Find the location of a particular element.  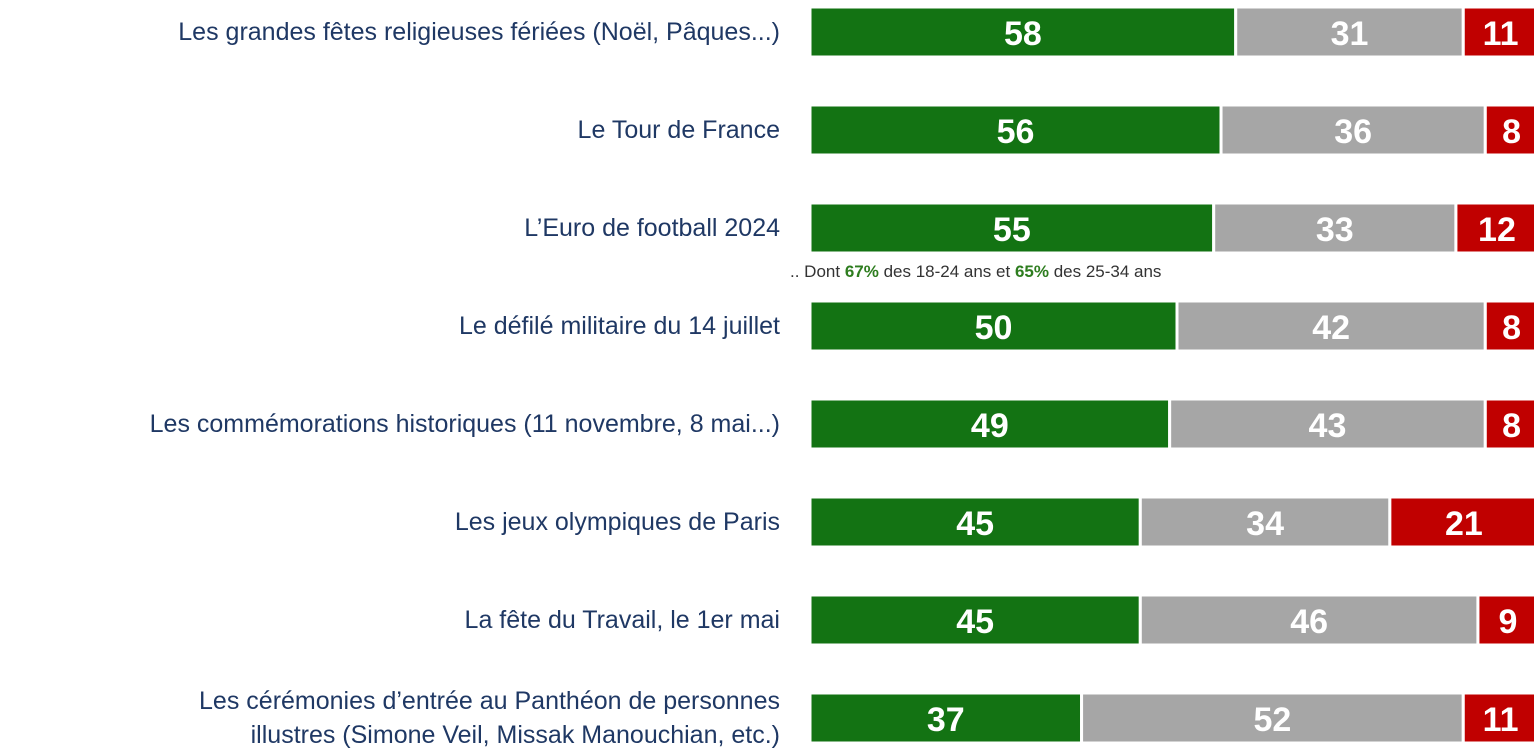

category-label: Le défilé militaire du 14 juillet is located at coordinates (619, 326).